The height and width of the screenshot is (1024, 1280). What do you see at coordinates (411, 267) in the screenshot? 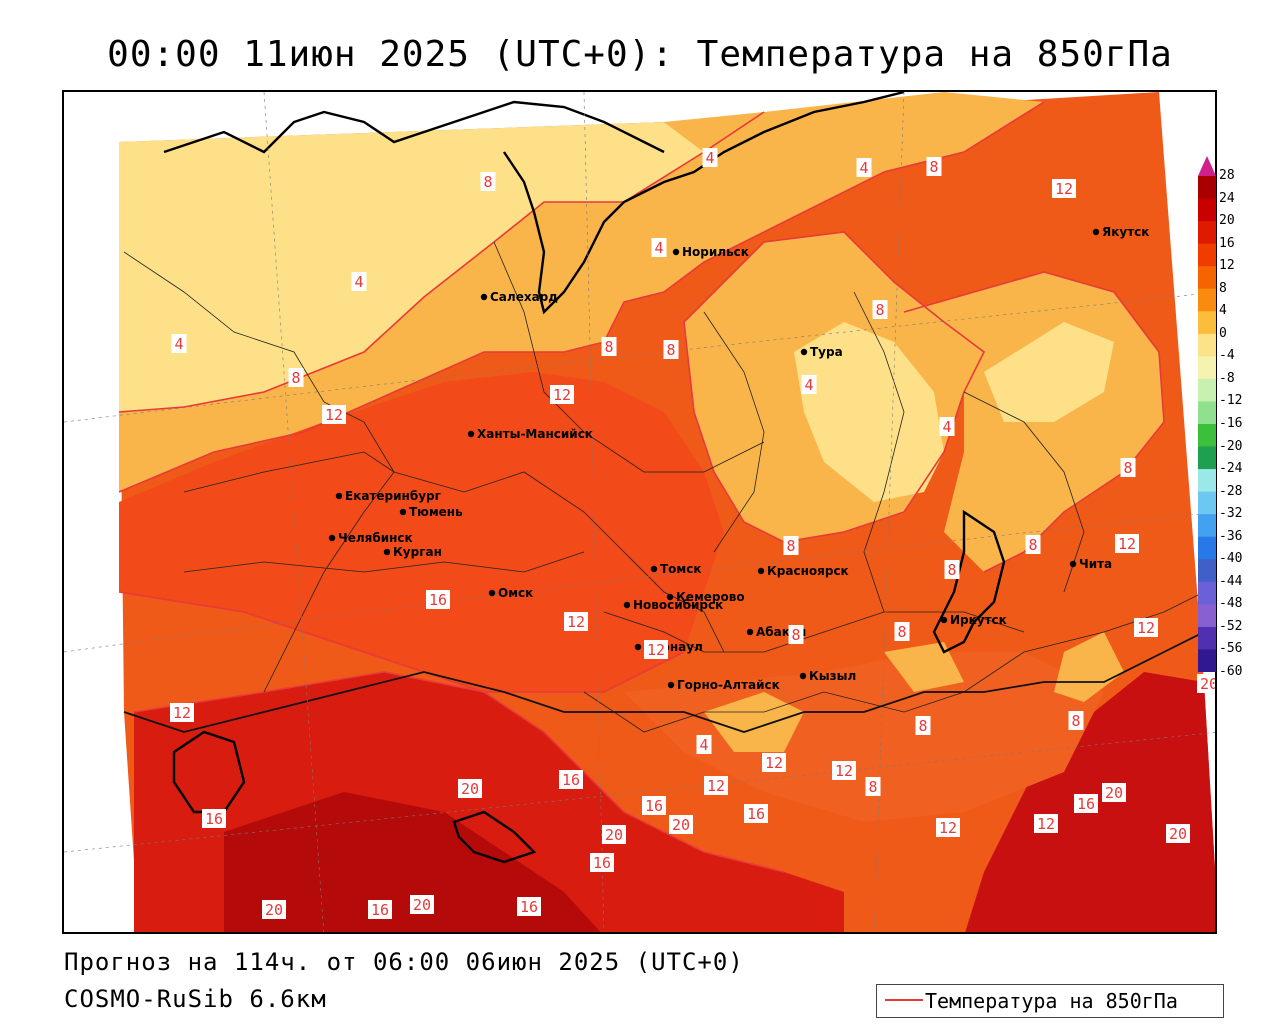
I see `cool-north-band` at bounding box center [411, 267].